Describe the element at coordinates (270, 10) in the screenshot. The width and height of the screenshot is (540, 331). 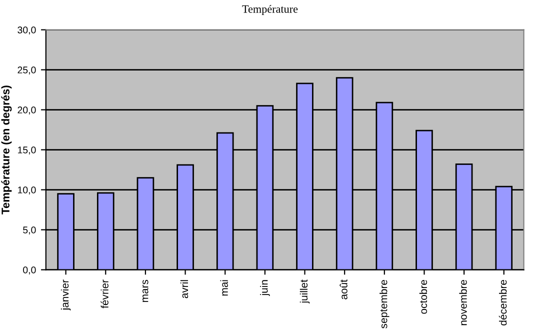
I see `chart-title: Température` at that location.